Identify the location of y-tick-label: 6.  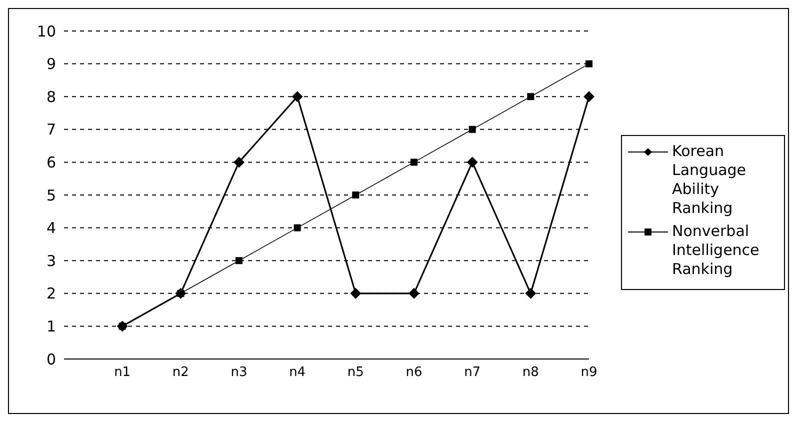
(51, 163).